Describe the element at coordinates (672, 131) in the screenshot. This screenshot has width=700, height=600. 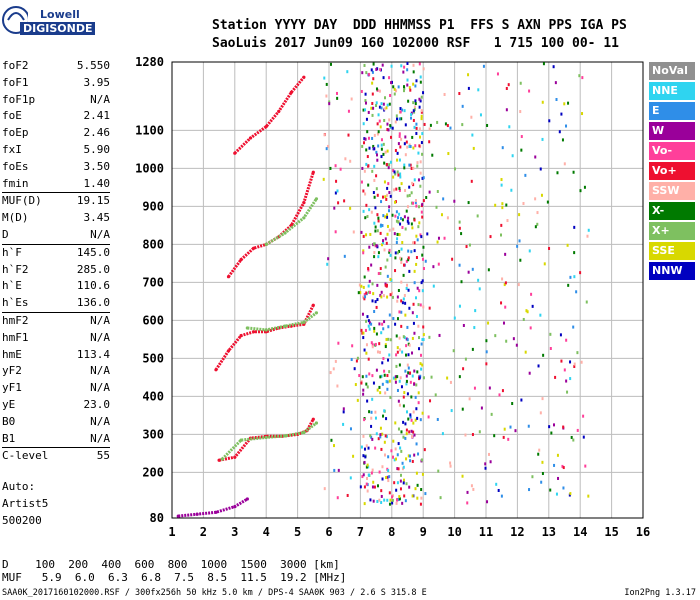
I see `legend-item: W` at that location.